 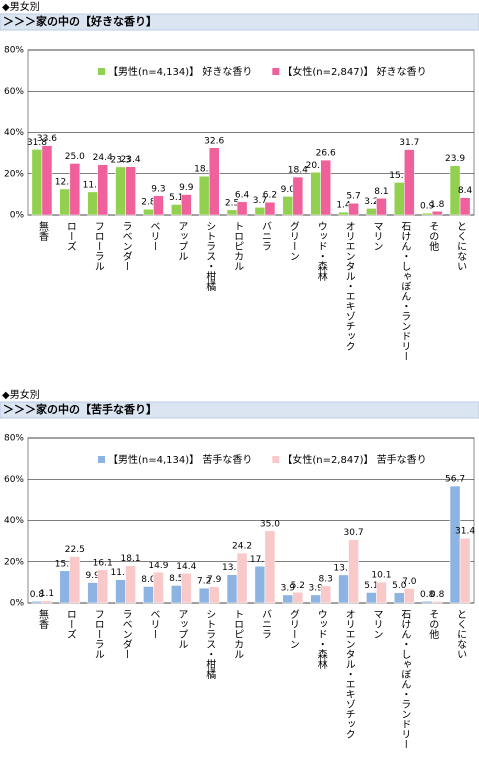 I want to click on data-label: 8.0, so click(x=148, y=580).